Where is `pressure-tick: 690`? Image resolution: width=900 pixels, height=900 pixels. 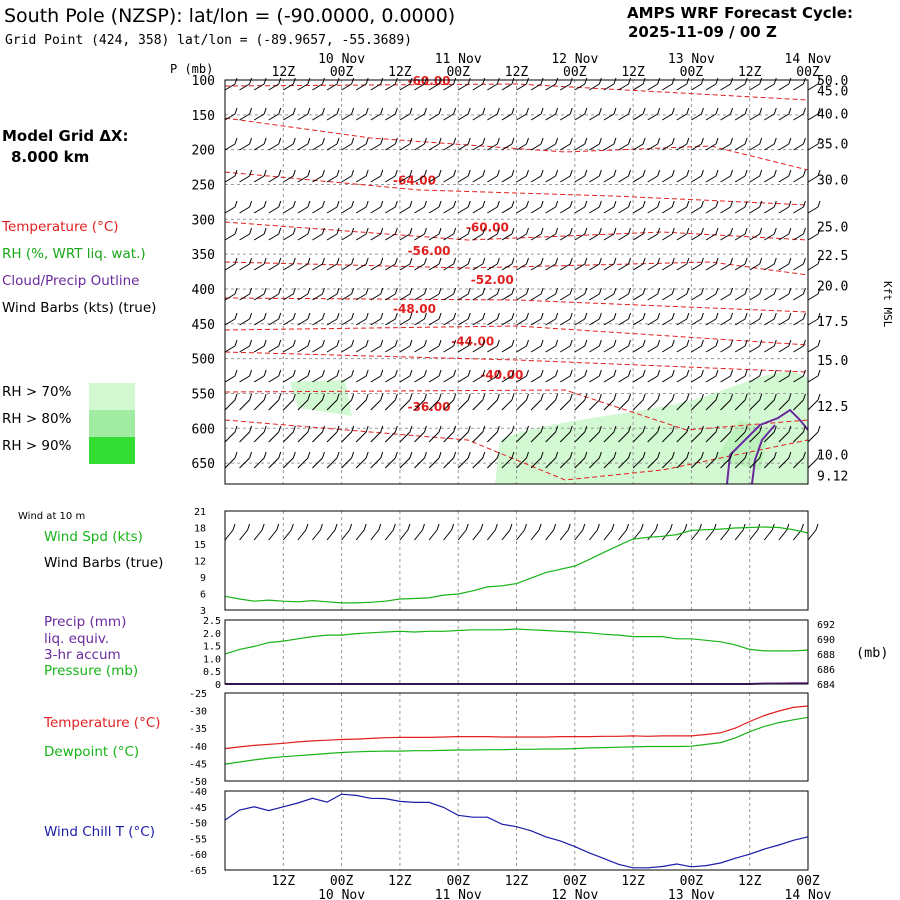
pressure-tick: 690 is located at coordinates (826, 640).